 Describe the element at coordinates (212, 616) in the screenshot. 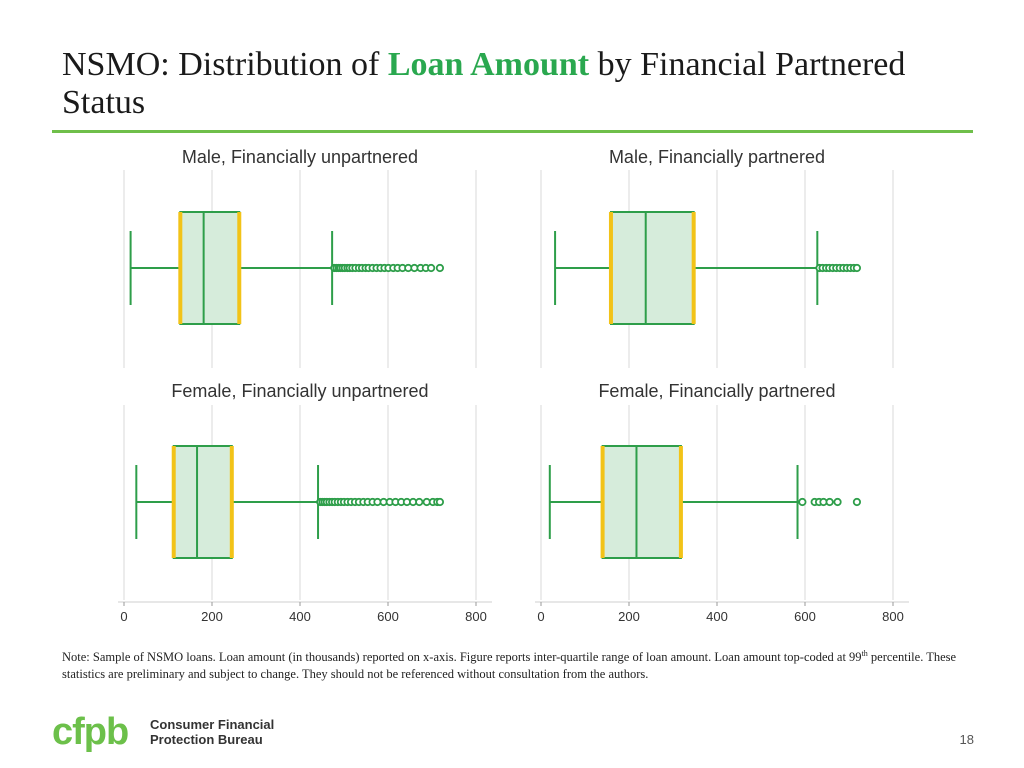

I see `panel-3-x-tick-label: 200` at that location.